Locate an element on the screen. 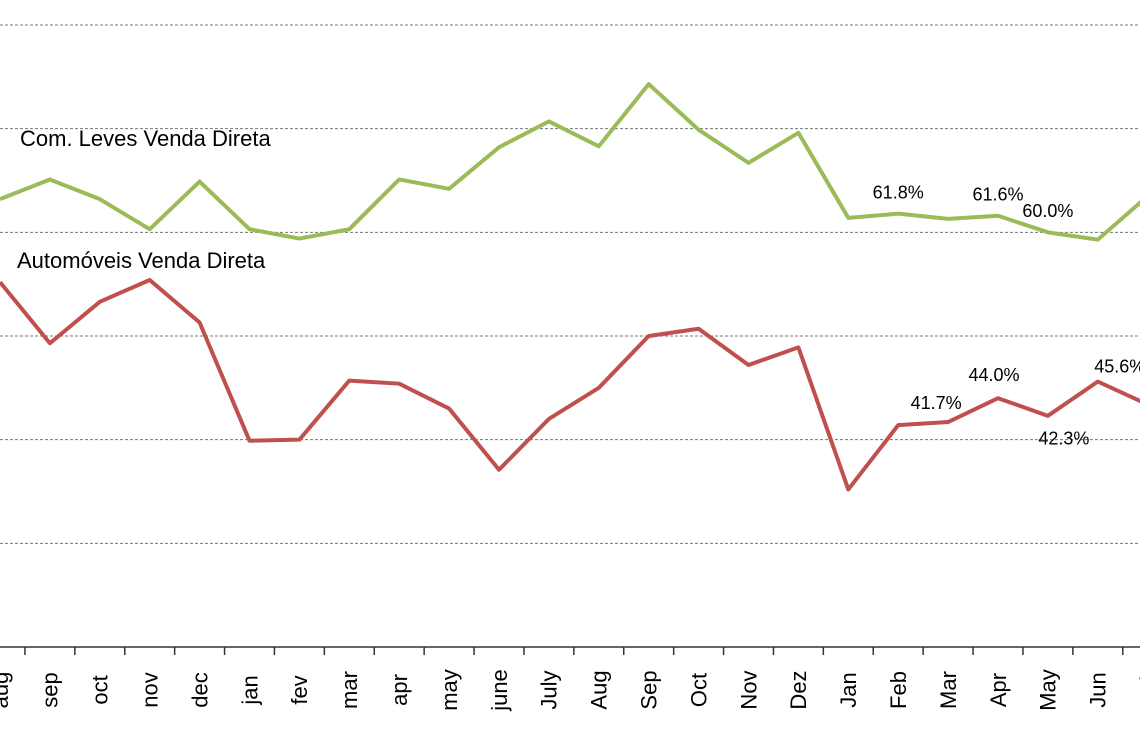 This screenshot has height=742, width=1140. x-tick-label: July is located at coordinates (549, 689).